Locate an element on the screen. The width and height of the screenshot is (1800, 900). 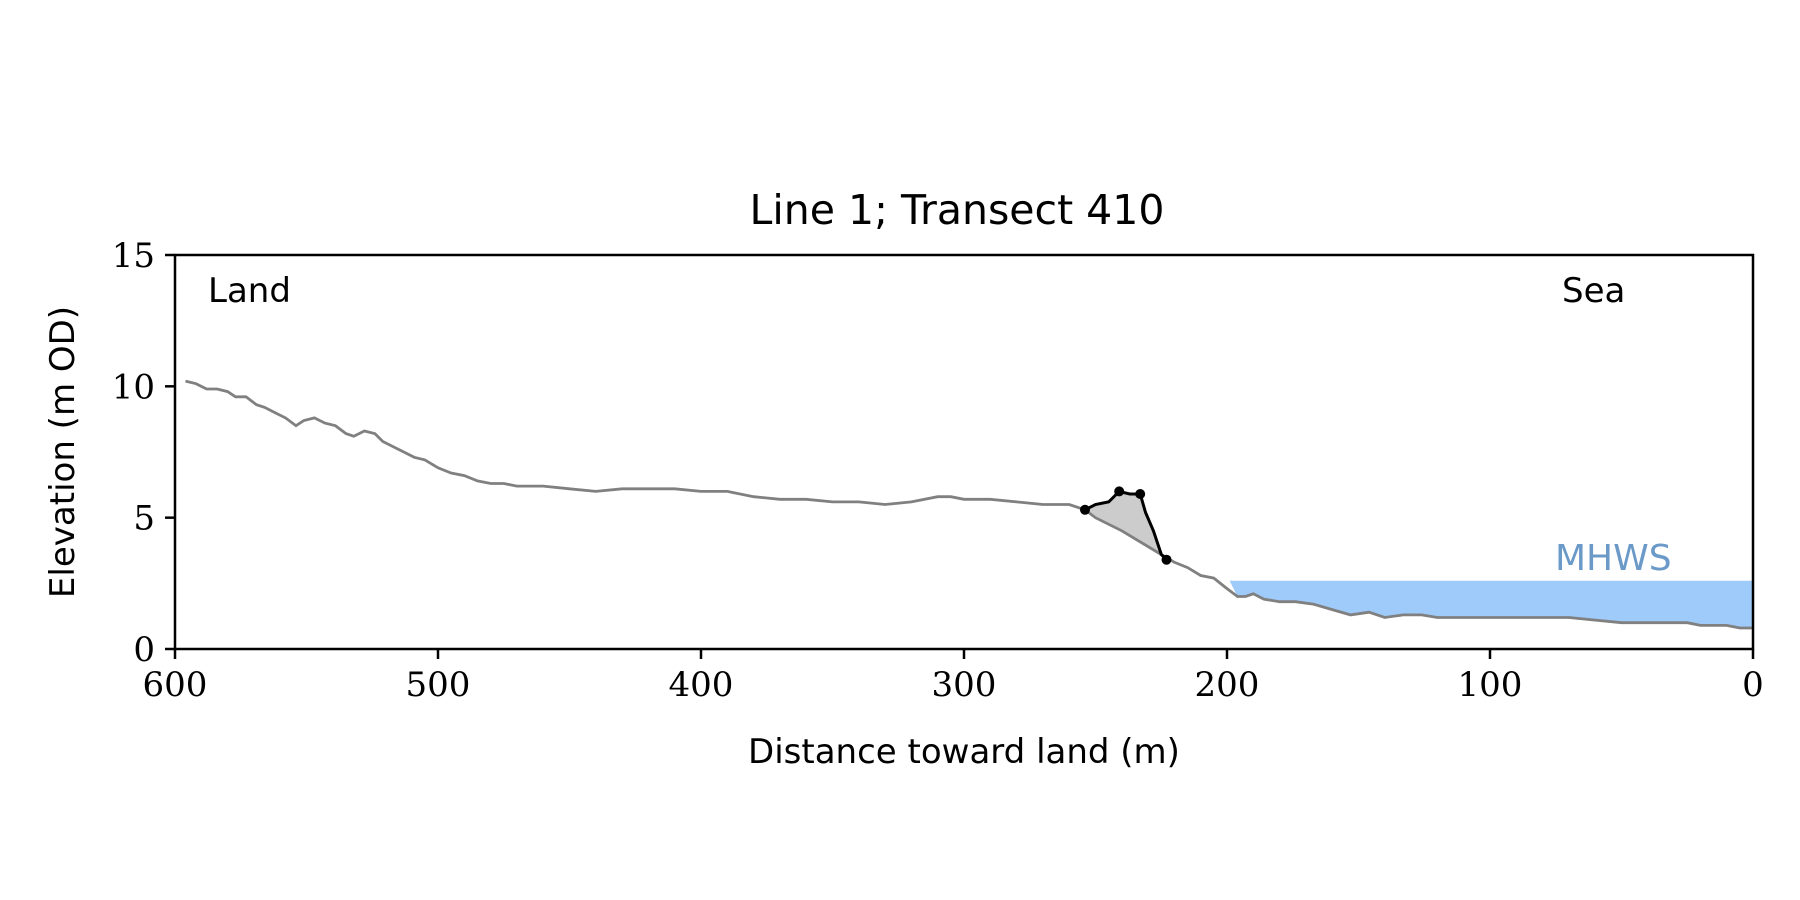
sea-label: Sea is located at coordinates (1593, 291).